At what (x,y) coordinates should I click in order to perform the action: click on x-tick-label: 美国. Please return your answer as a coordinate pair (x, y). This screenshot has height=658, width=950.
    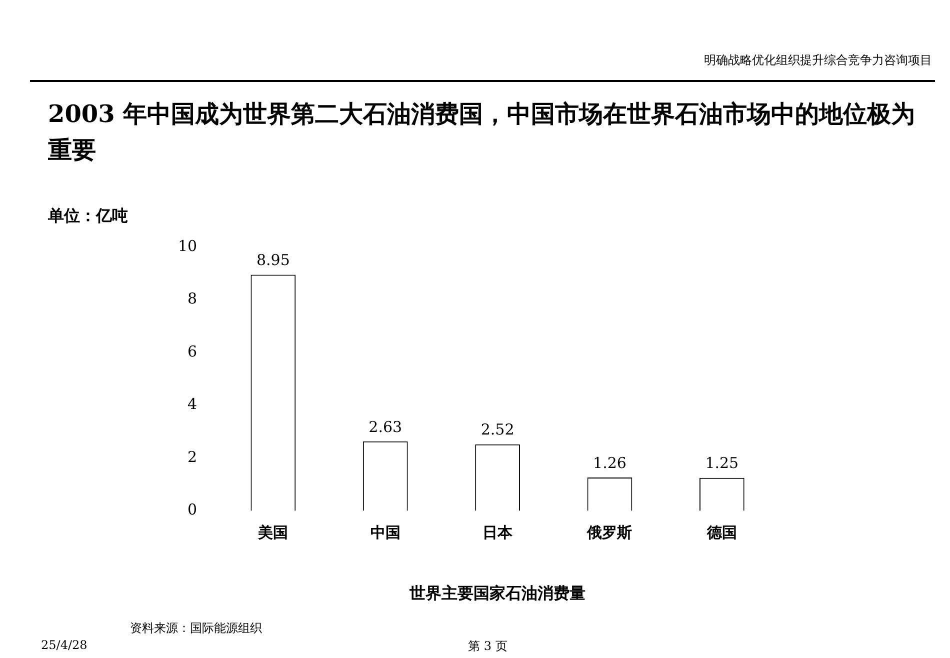
    Looking at the image, I should click on (272, 533).